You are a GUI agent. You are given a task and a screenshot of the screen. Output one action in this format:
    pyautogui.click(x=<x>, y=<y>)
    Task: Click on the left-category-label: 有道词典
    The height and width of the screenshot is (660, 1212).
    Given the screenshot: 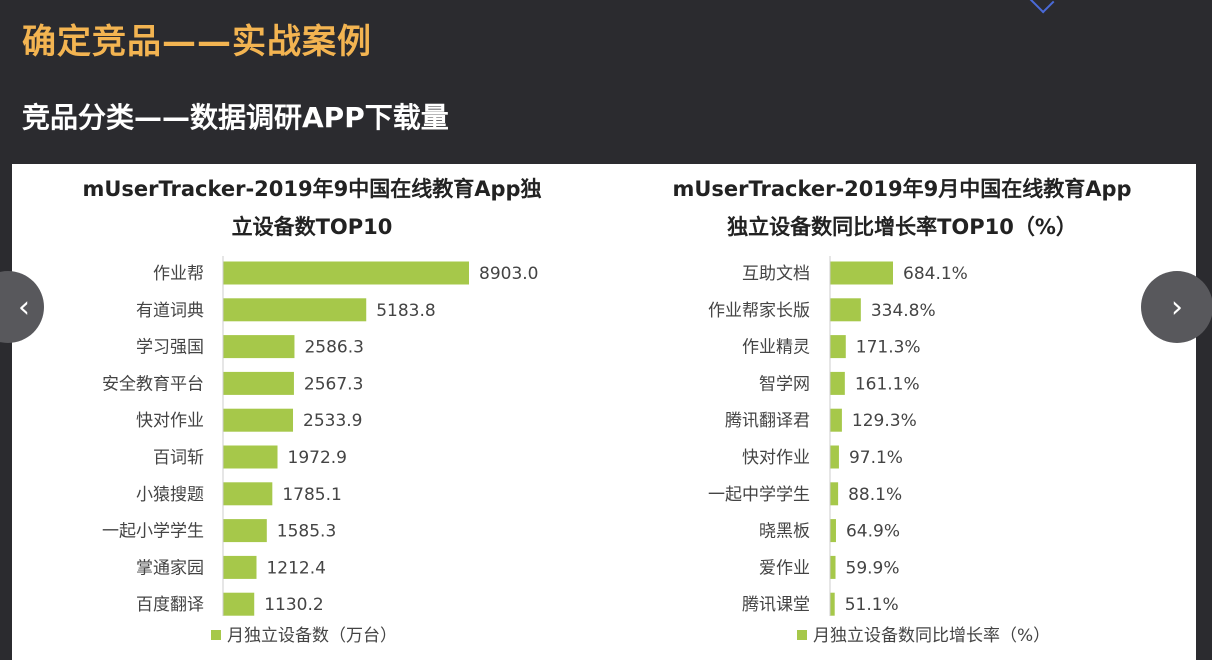 What is the action you would take?
    pyautogui.click(x=170, y=311)
    